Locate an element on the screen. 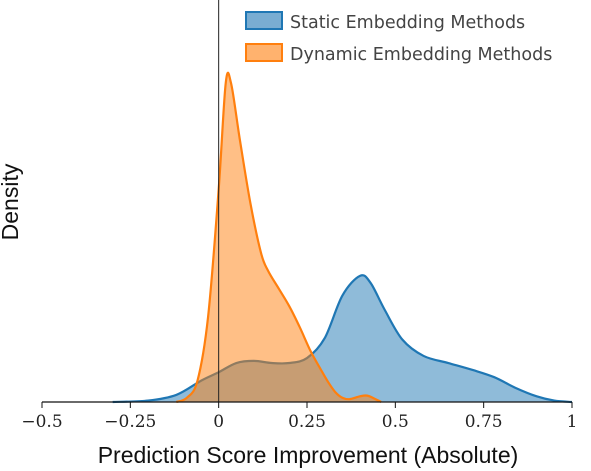 The width and height of the screenshot is (591, 471). legend-label-dynamic: Dynamic Embedding Methods is located at coordinates (421, 55).